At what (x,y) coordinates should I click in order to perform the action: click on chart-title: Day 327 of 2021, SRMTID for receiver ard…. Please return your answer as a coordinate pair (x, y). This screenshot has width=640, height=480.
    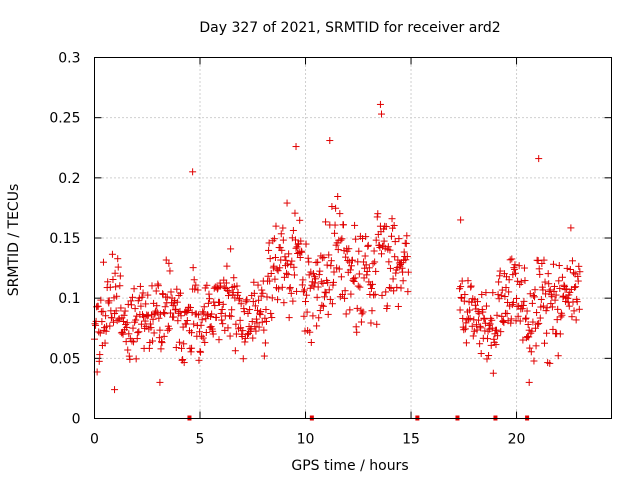
    Looking at the image, I should click on (349, 28).